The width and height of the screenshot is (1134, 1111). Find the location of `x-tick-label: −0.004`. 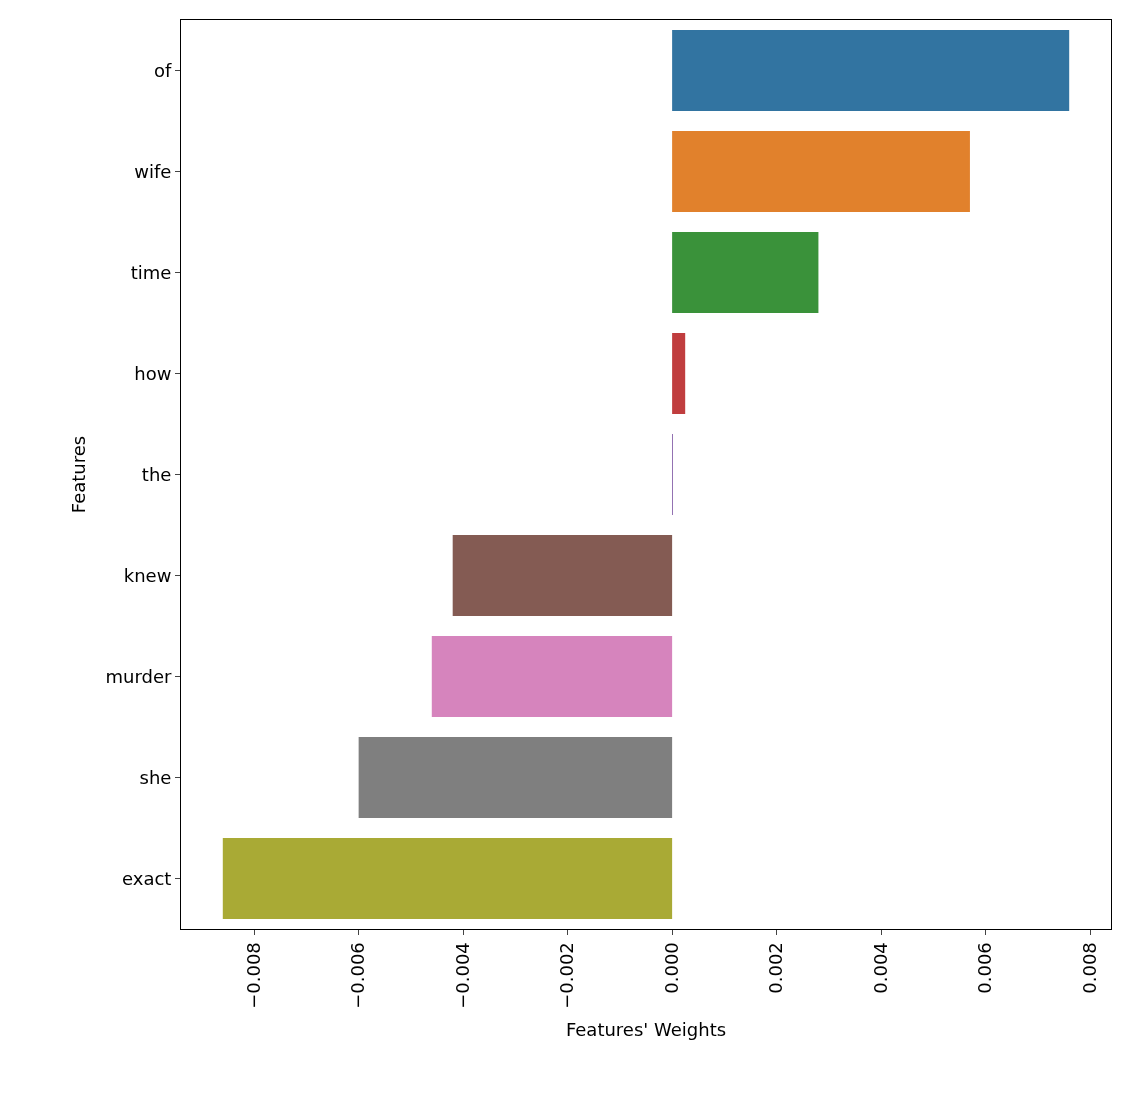

x-tick-label: −0.004 is located at coordinates (462, 975).